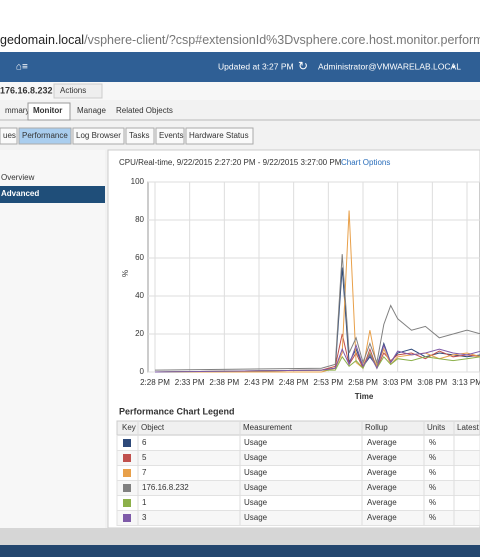 Image resolution: width=480 pixels, height=557 pixels. Describe the element at coordinates (26, 90) in the screenshot. I see `host-name: 176.16.8.232` at that location.